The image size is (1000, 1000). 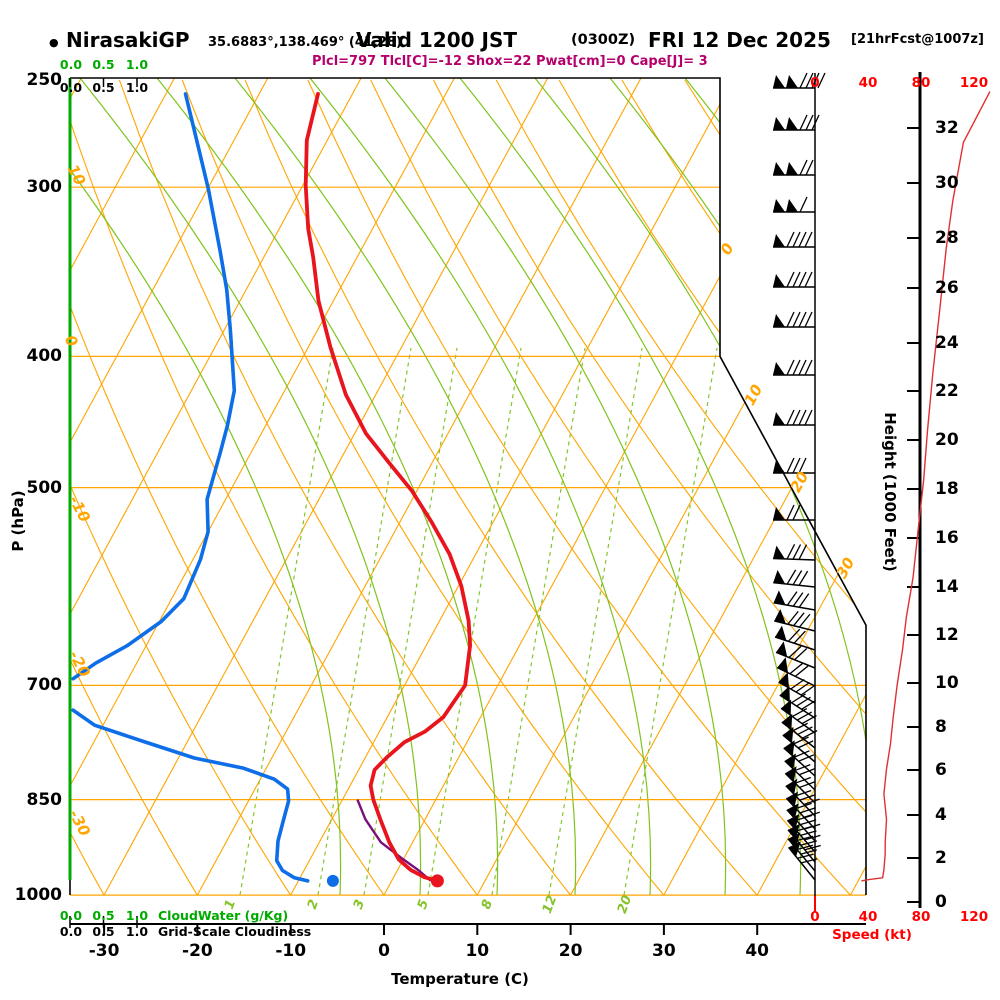 I want to click on height-tick-label: 26, so click(x=947, y=288).